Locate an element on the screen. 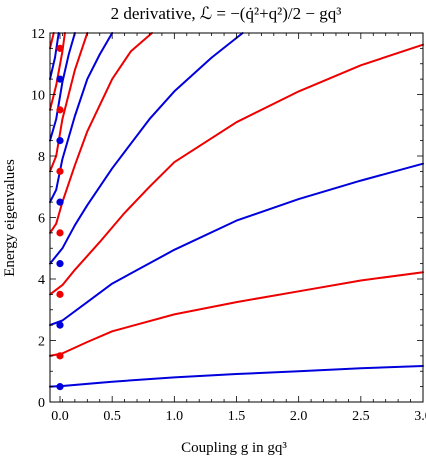 Image resolution: width=426 pixels, height=461 pixels. x-tick-label: 3.0 is located at coordinates (420, 416).